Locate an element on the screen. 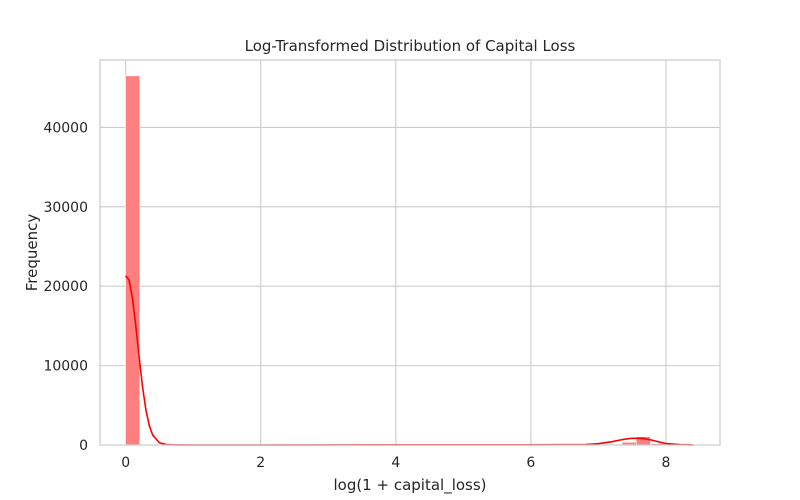  y-tick-label: 0 is located at coordinates (83, 446).